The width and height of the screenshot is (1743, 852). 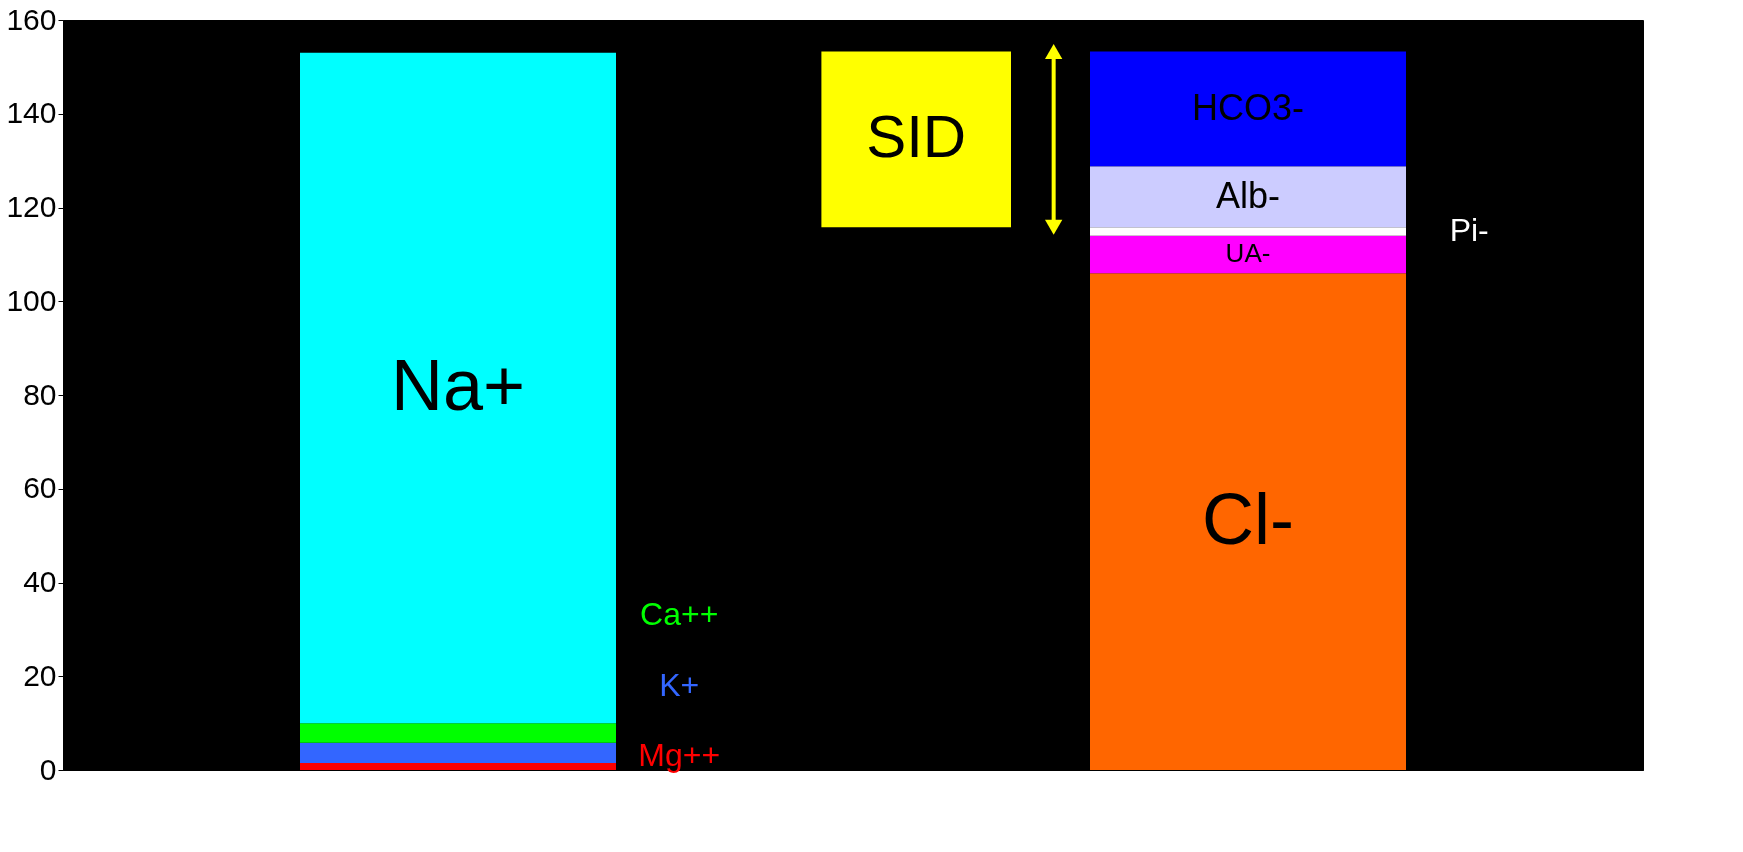 I want to click on series-label: K+, so click(x=679, y=684).